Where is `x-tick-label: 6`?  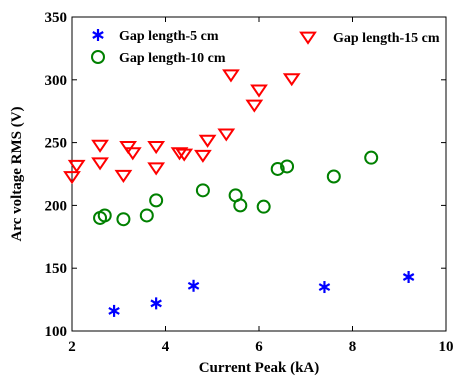 x-tick-label: 6 is located at coordinates (259, 347).